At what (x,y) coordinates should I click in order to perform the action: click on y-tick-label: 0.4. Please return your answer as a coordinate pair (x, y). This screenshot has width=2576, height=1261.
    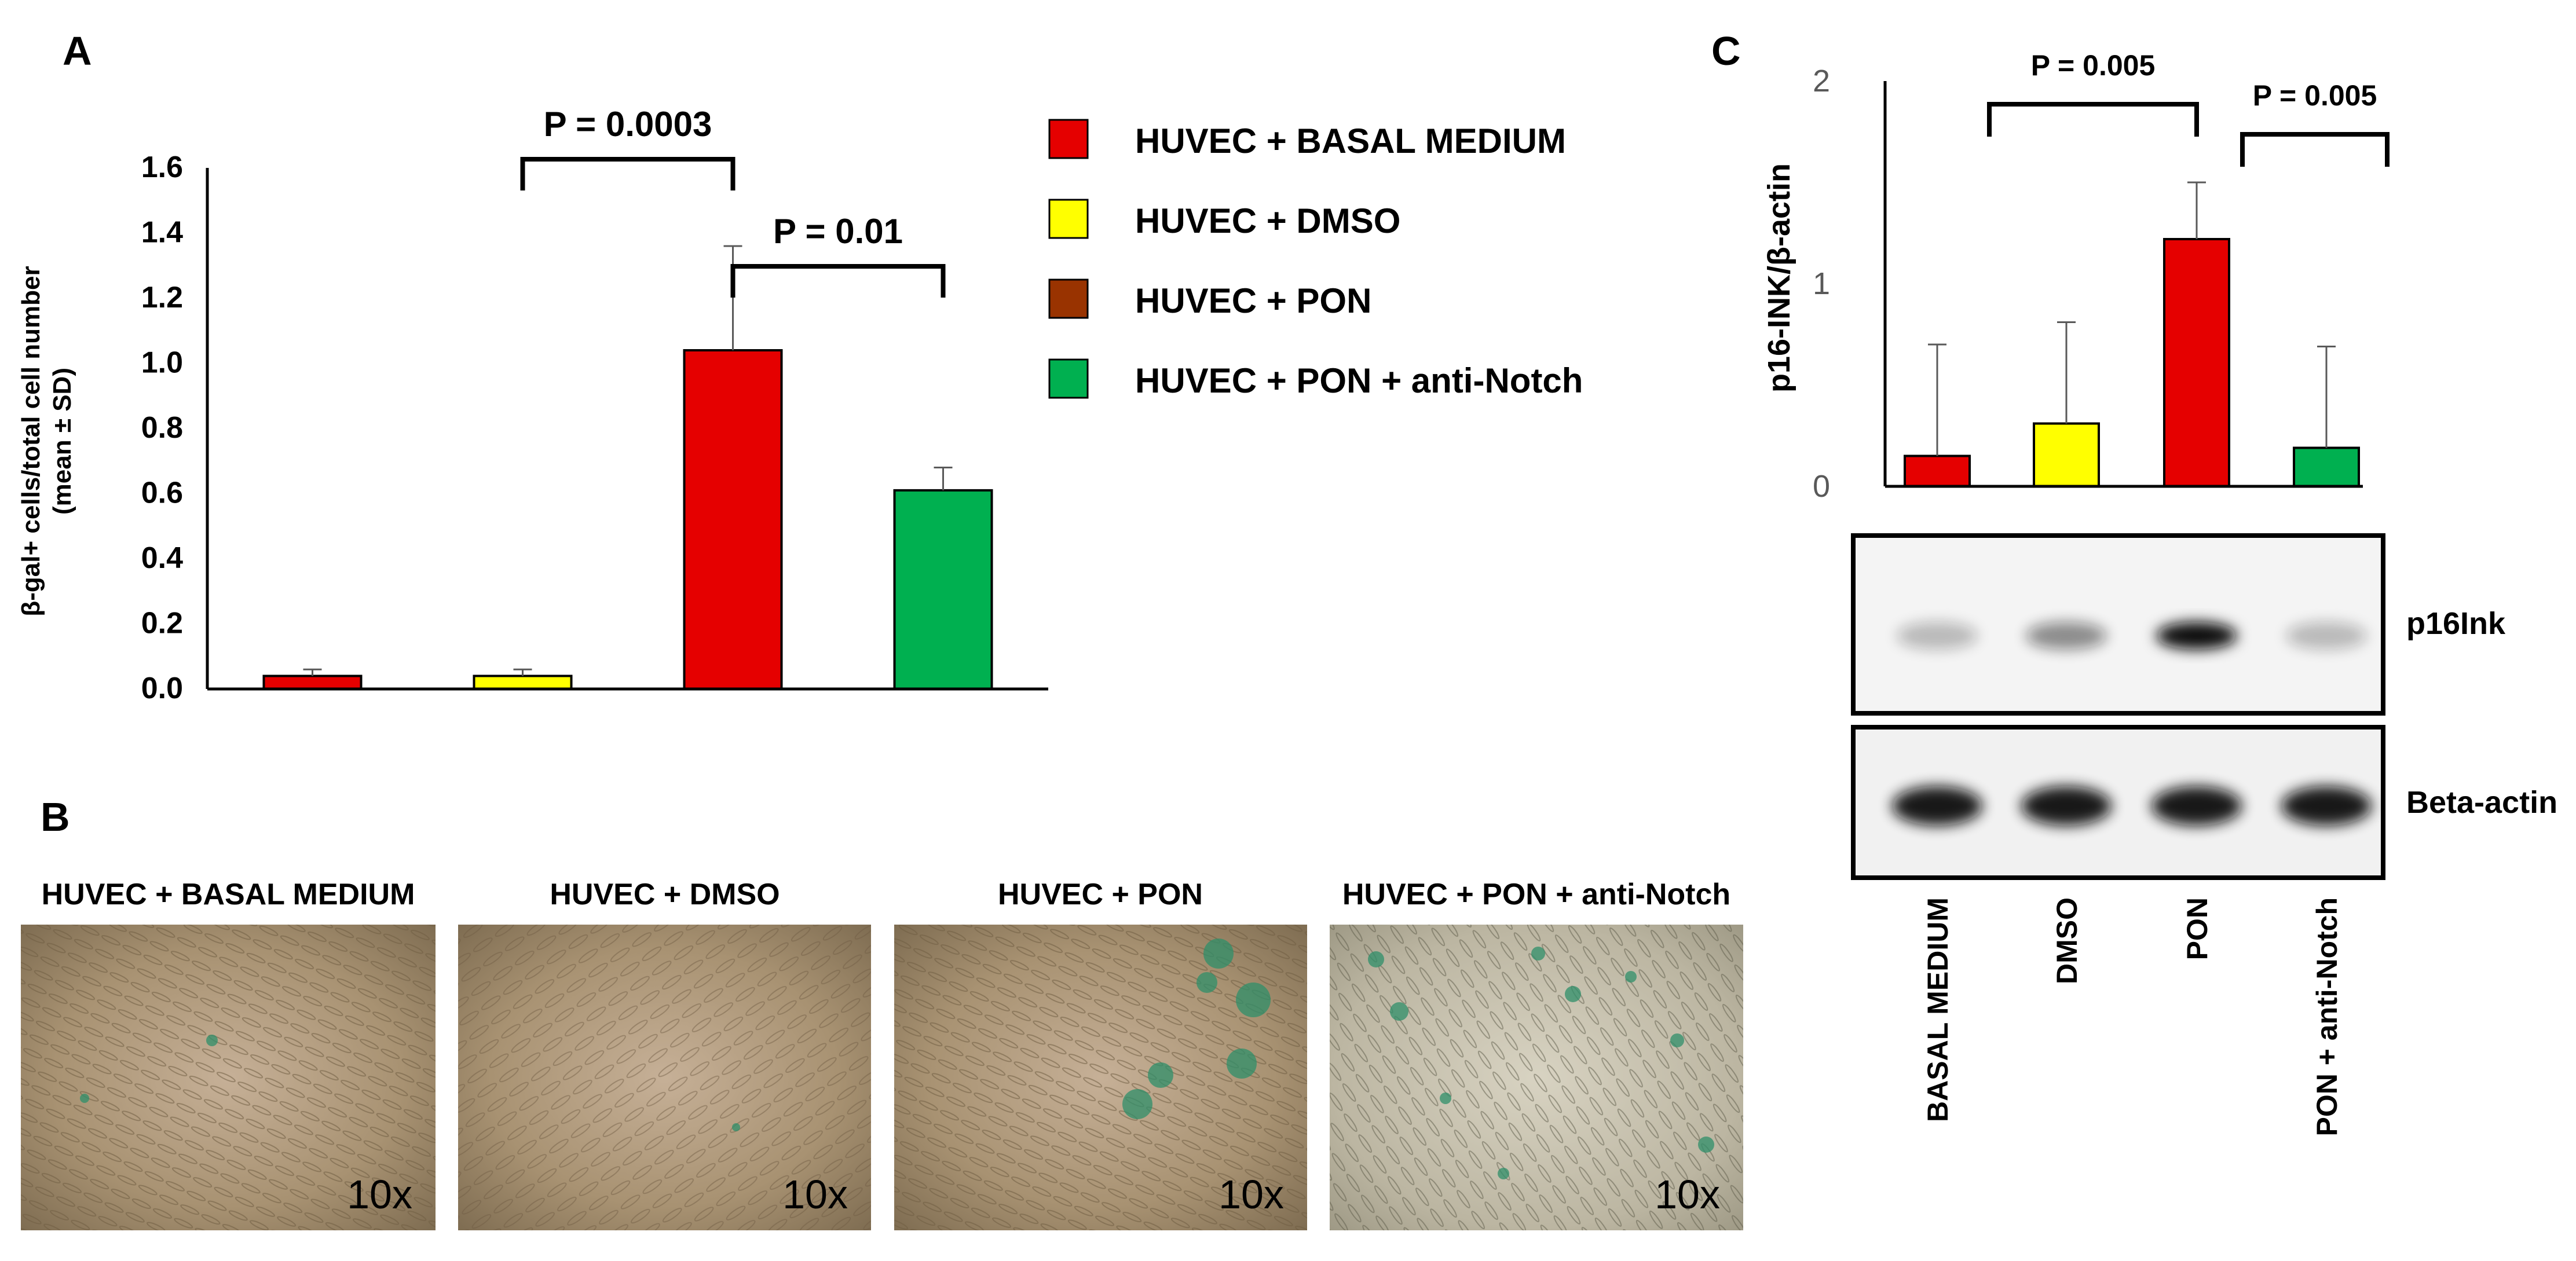
    Looking at the image, I should click on (162, 558).